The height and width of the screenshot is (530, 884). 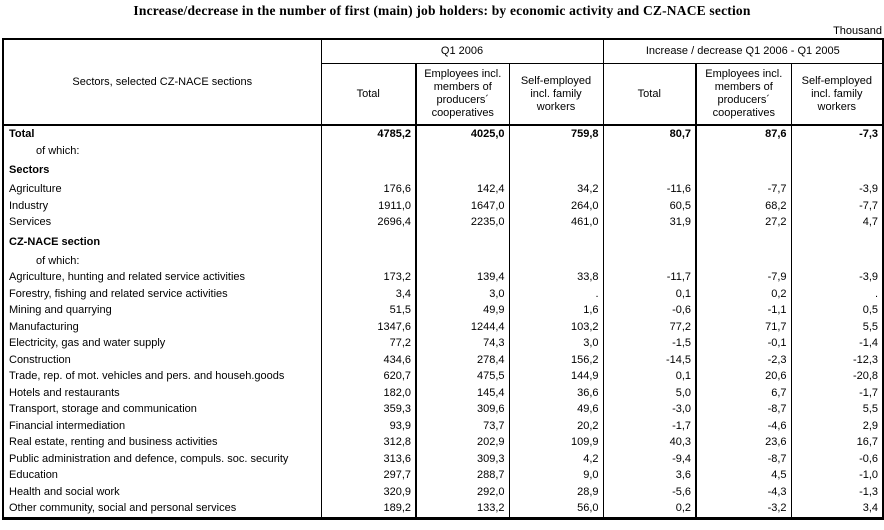 What do you see at coordinates (870, 326) in the screenshot?
I see `value-cell: 5,5` at bounding box center [870, 326].